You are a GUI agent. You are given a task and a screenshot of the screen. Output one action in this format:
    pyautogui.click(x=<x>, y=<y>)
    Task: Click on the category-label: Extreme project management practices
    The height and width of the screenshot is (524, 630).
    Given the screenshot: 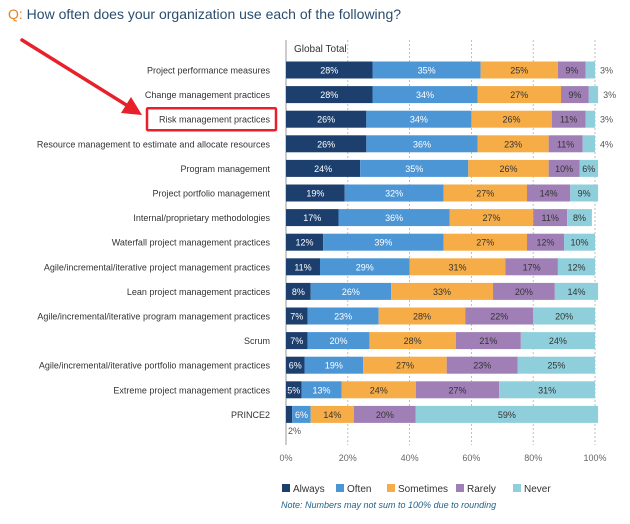 What is the action you would take?
    pyautogui.click(x=191, y=390)
    